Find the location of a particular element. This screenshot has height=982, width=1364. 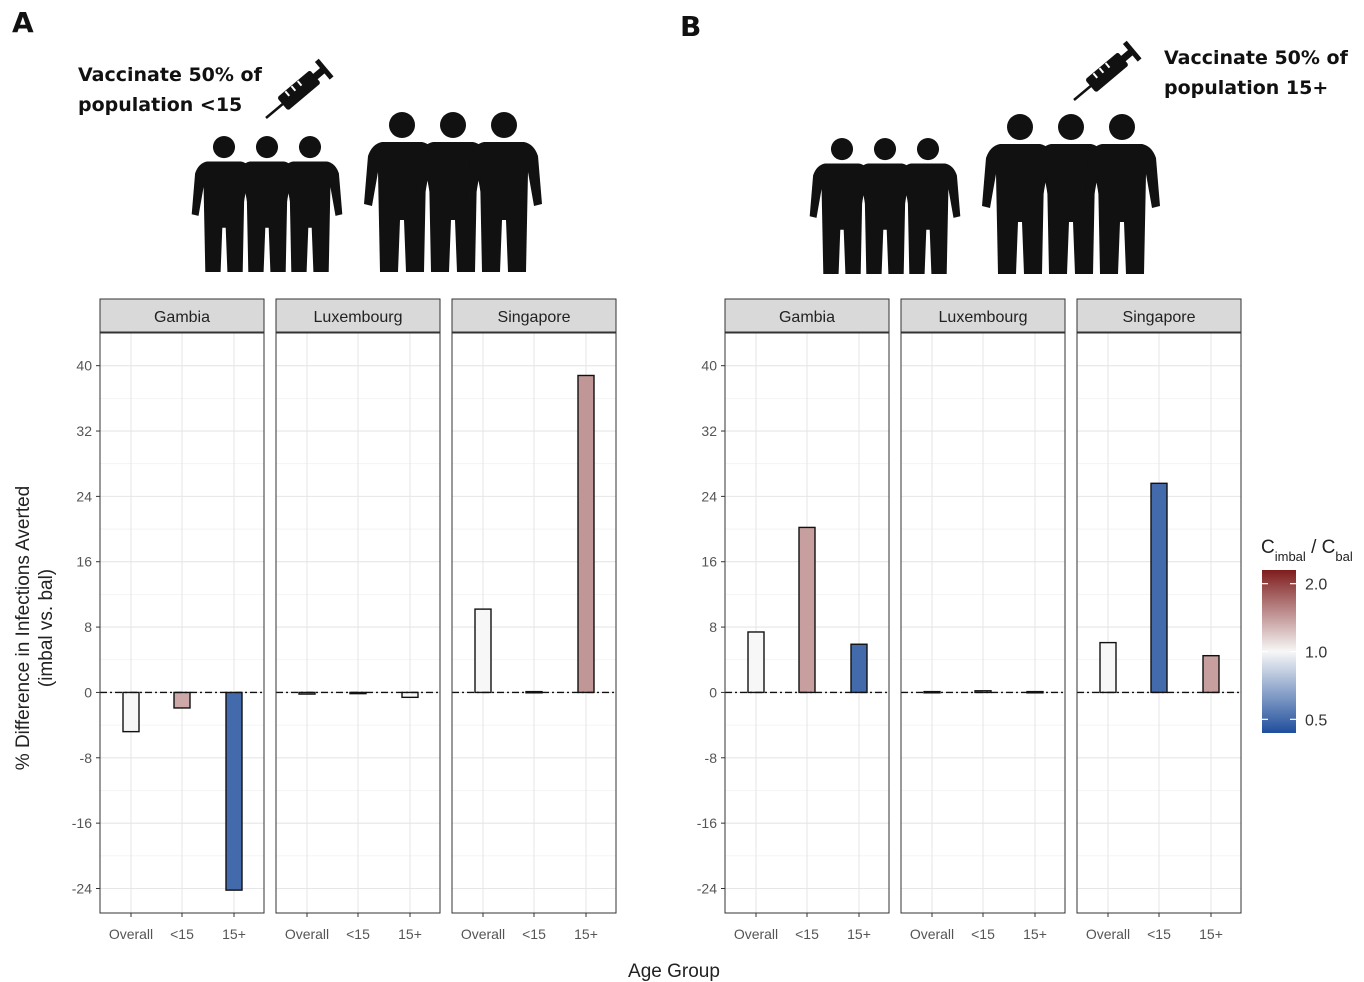

y-tick-label: 24 is located at coordinates (709, 496).